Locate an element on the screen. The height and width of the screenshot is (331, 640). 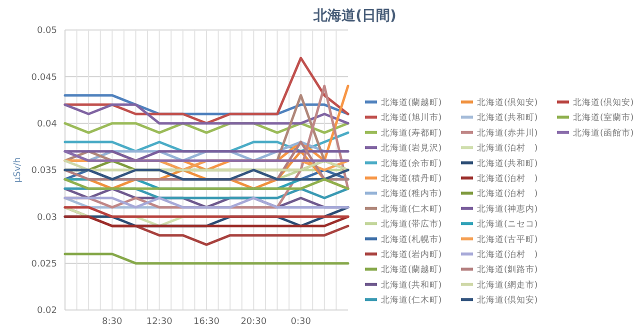
legend-label: 北海道(岩内町) is located at coordinates (411, 254).